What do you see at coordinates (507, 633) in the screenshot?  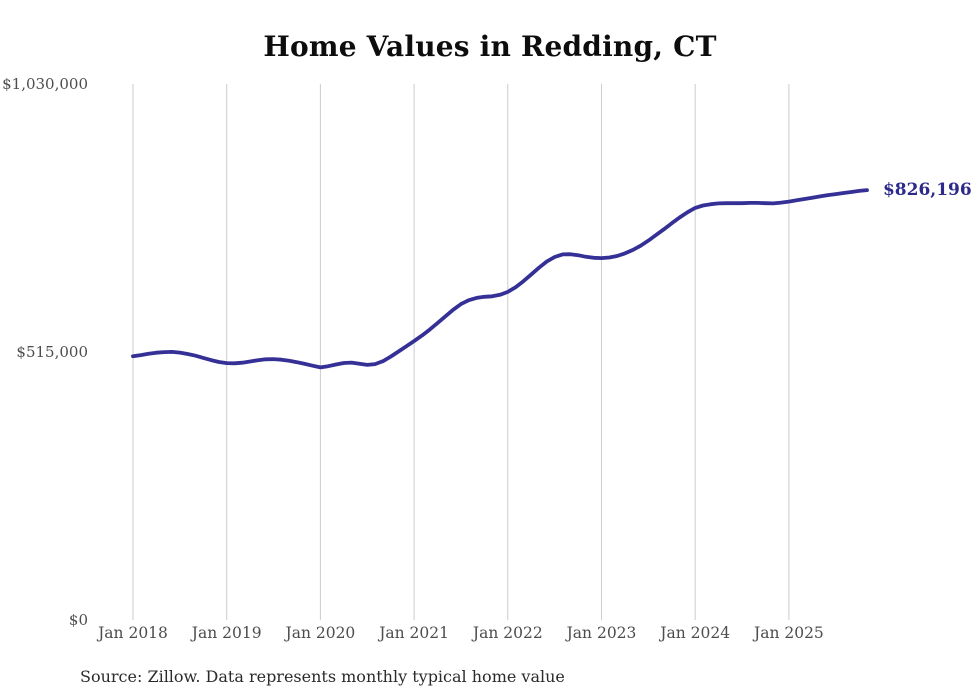 I see `x-tick-label: Jan 2022` at bounding box center [507, 633].